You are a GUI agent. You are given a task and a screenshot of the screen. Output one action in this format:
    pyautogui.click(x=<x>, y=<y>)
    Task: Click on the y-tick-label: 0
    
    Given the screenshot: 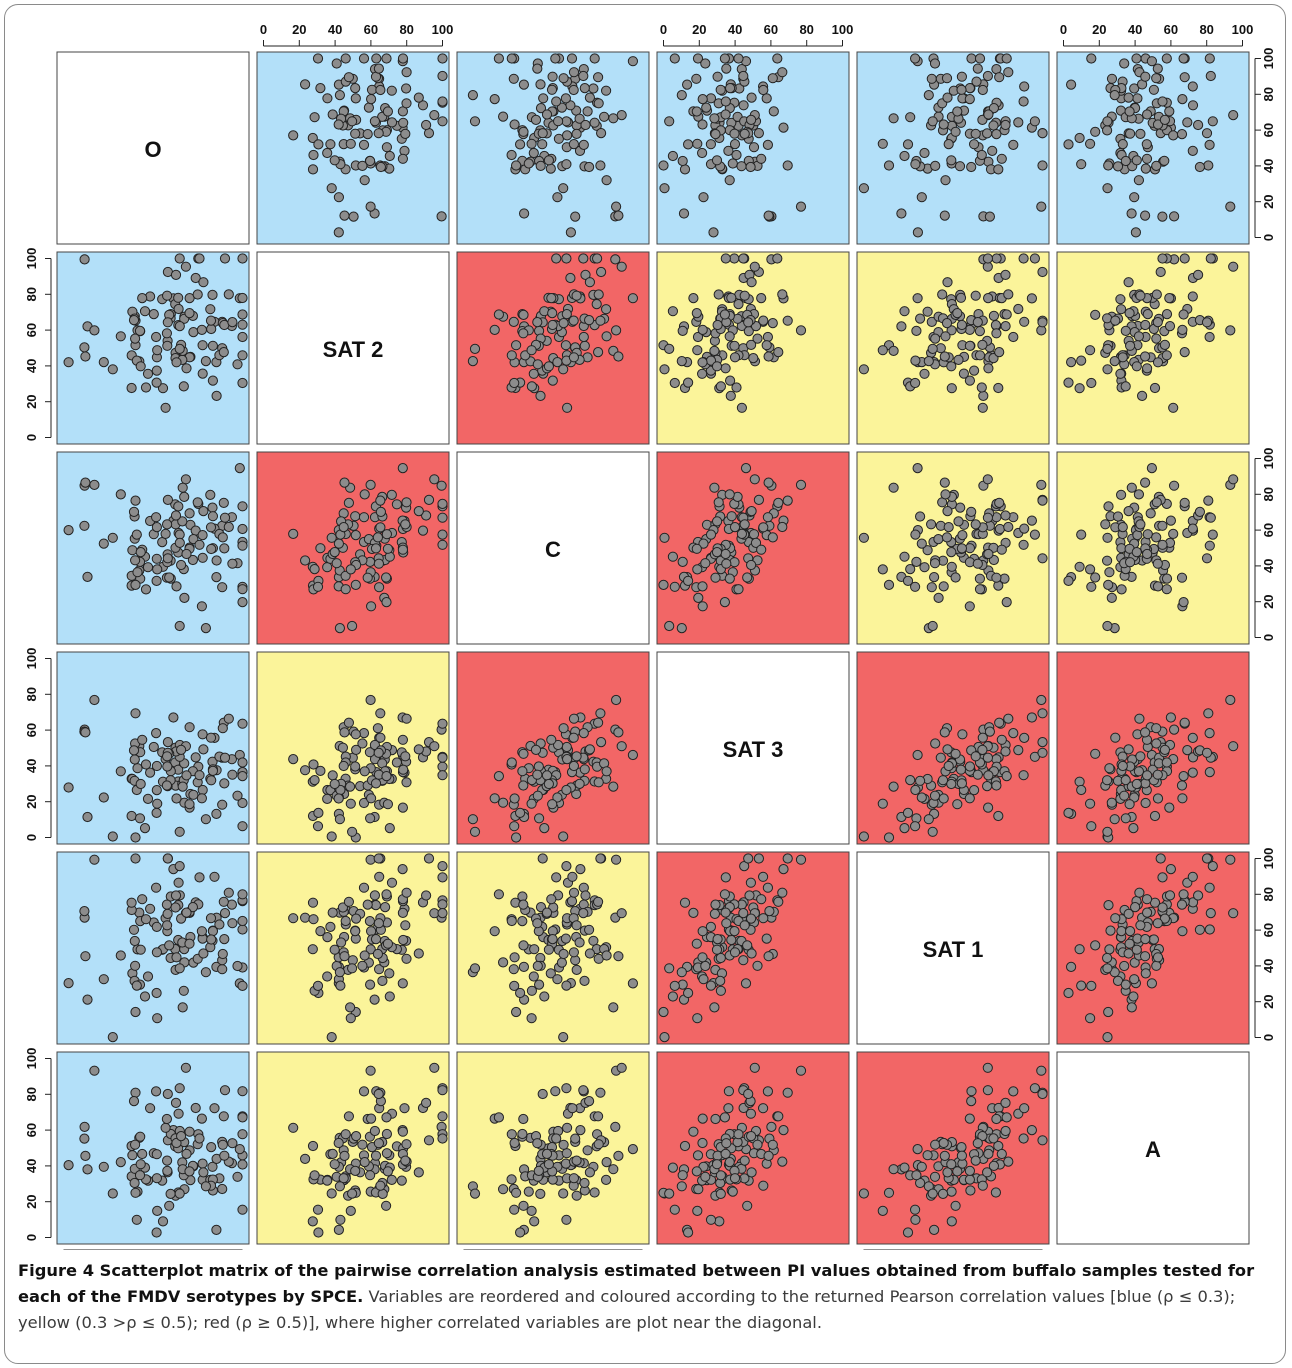 What is the action you would take?
    pyautogui.click(x=1268, y=237)
    